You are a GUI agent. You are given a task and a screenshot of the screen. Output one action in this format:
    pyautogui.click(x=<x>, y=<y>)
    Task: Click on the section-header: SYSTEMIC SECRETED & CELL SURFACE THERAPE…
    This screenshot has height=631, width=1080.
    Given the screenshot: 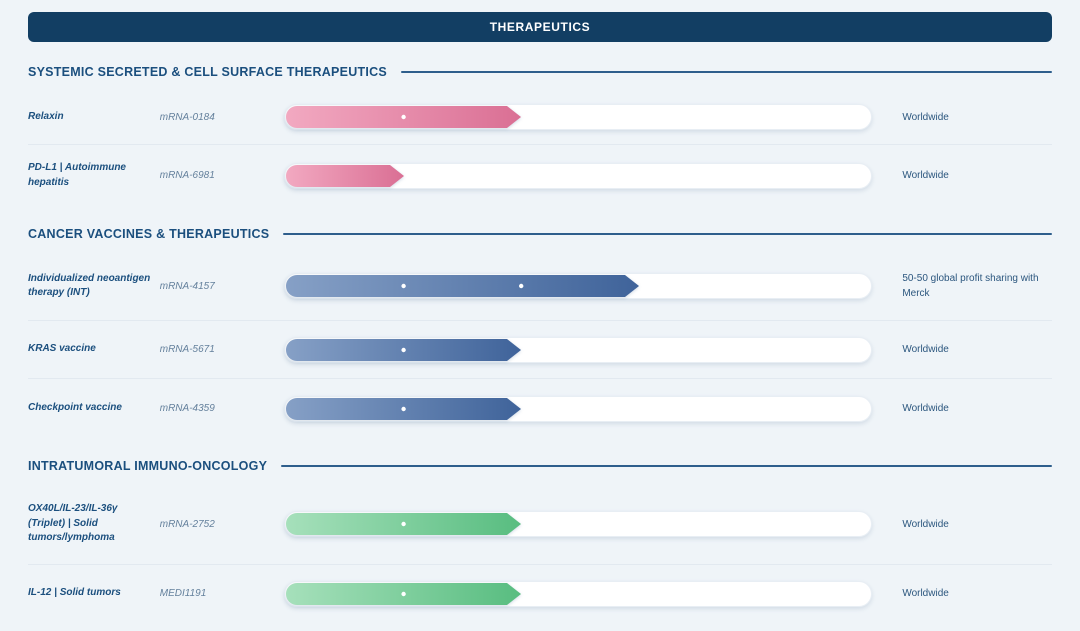 What is the action you would take?
    pyautogui.click(x=540, y=72)
    